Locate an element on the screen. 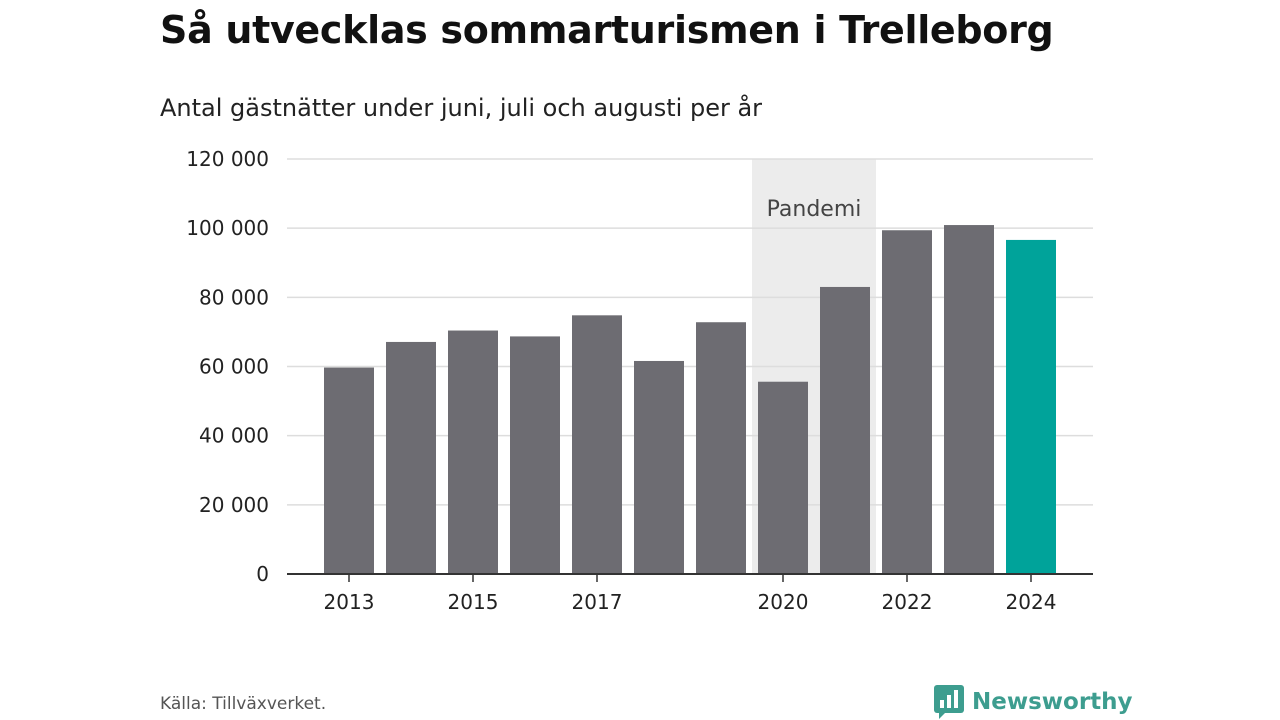 The width and height of the screenshot is (1280, 720). bar-2015 is located at coordinates (473, 452).